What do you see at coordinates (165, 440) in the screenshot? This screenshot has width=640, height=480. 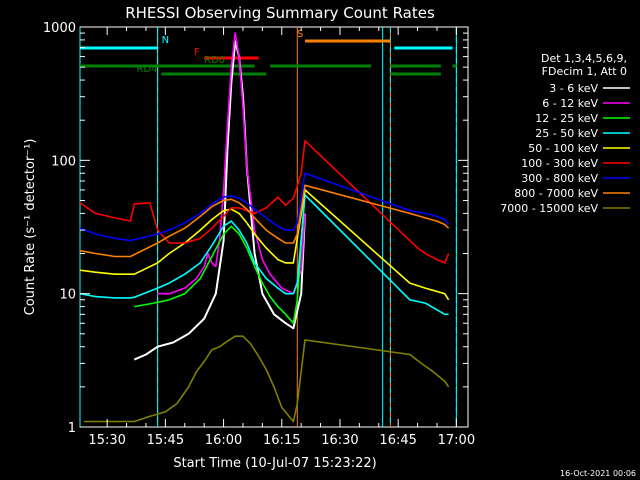 I see `x-tick-label: 15:45` at bounding box center [165, 440].